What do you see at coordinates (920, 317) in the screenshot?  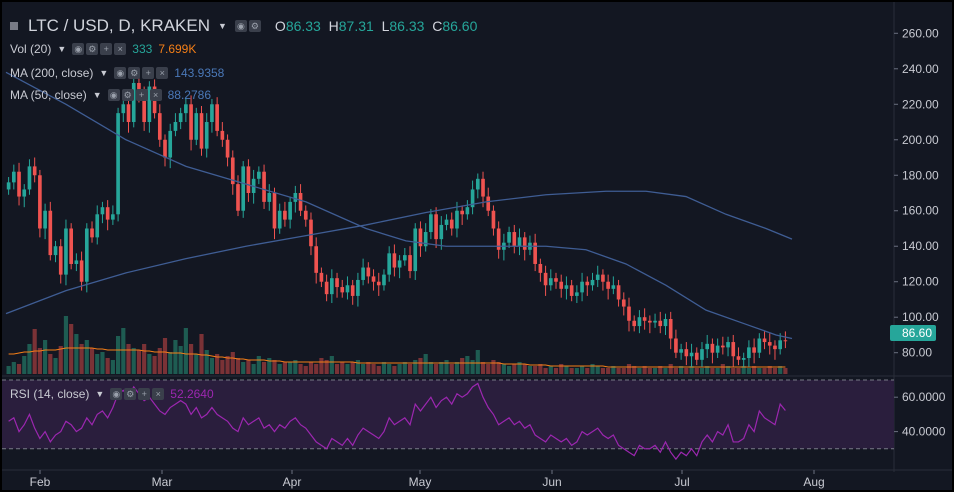 I see `price-tick-label: 100.00` at bounding box center [920, 317].